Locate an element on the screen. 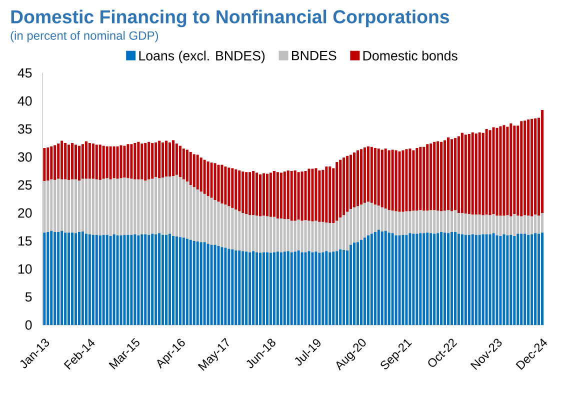 This screenshot has height=413, width=565. y-tick-label: 25 is located at coordinates (25, 185).